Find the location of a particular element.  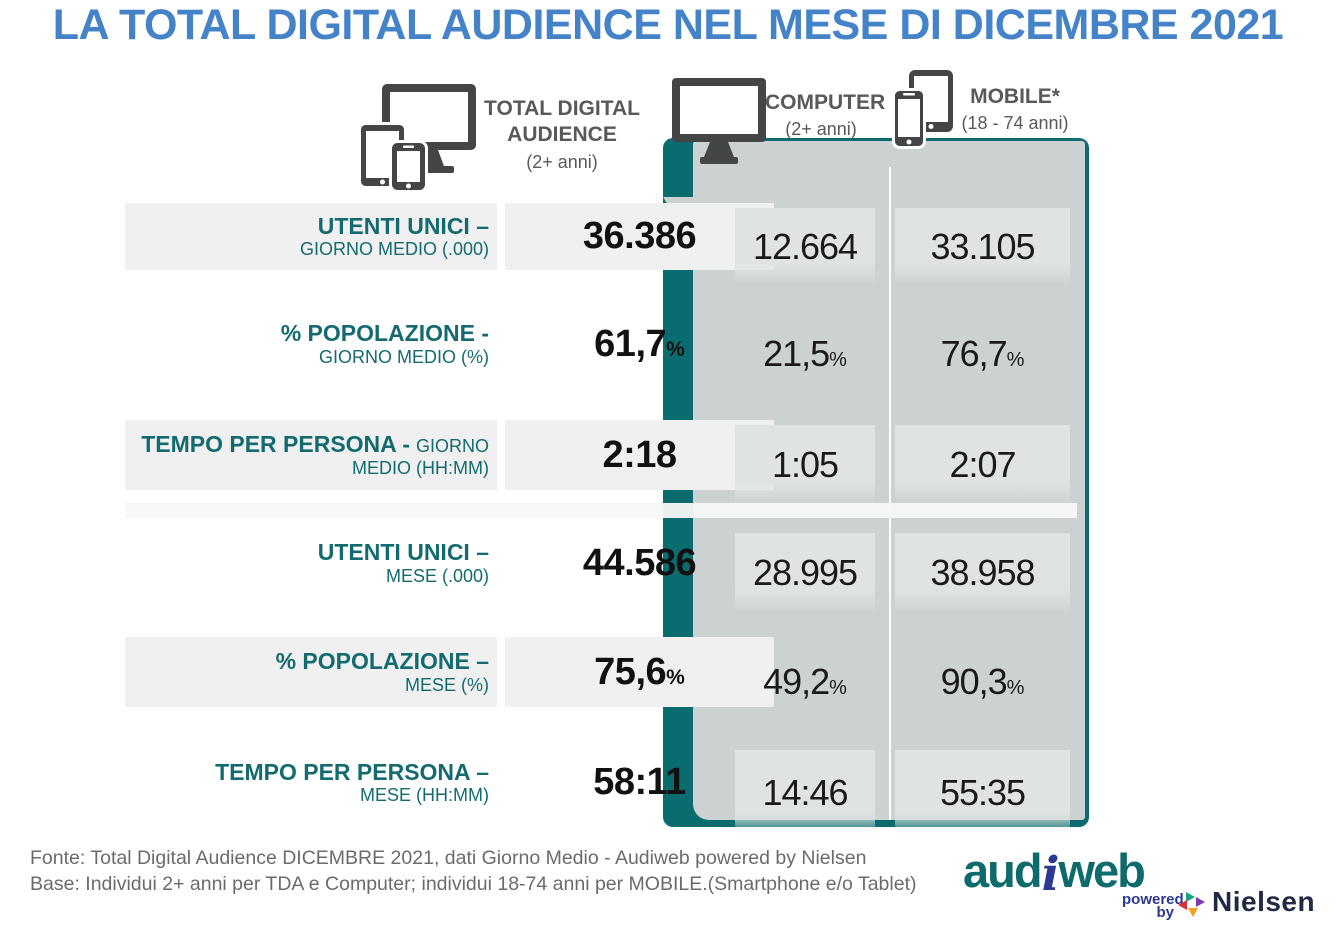

row-label: % POPOLAZIONE - GIORNO MEDIO (%) is located at coordinates (311, 344).